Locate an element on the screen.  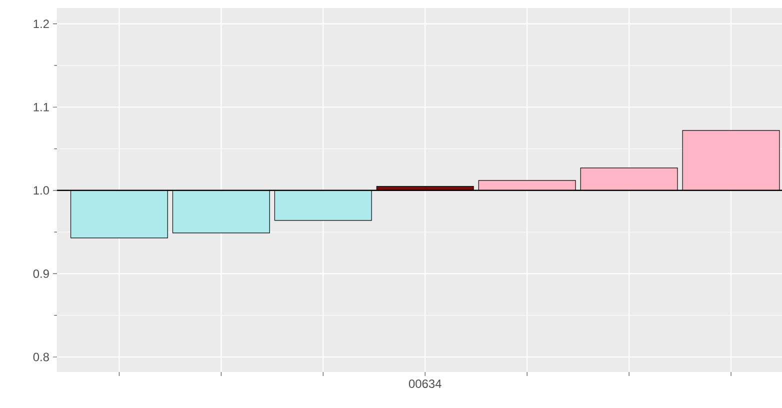
y-tick-label: 1.2 is located at coordinates (41, 24).